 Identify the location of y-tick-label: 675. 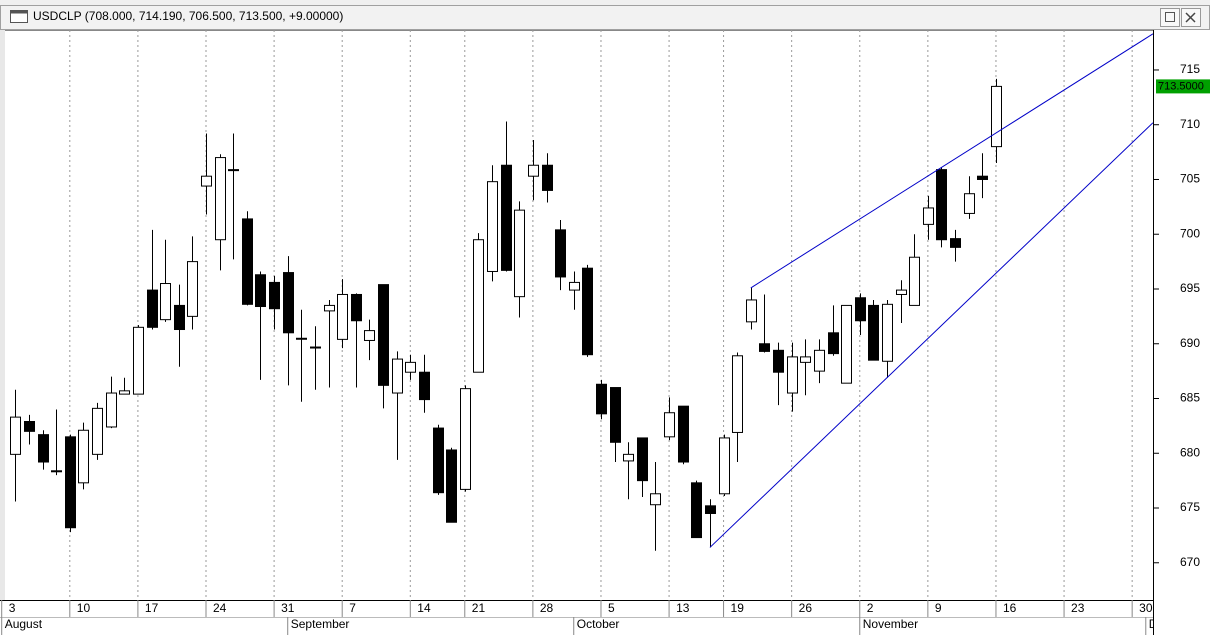
(1190, 507).